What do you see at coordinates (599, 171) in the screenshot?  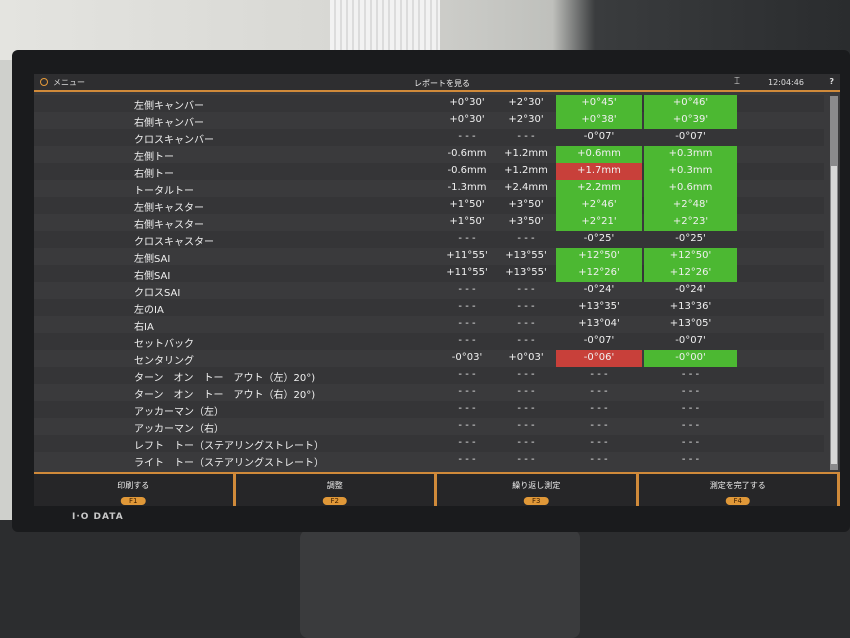 I see `before-value: +1.7mm` at bounding box center [599, 171].